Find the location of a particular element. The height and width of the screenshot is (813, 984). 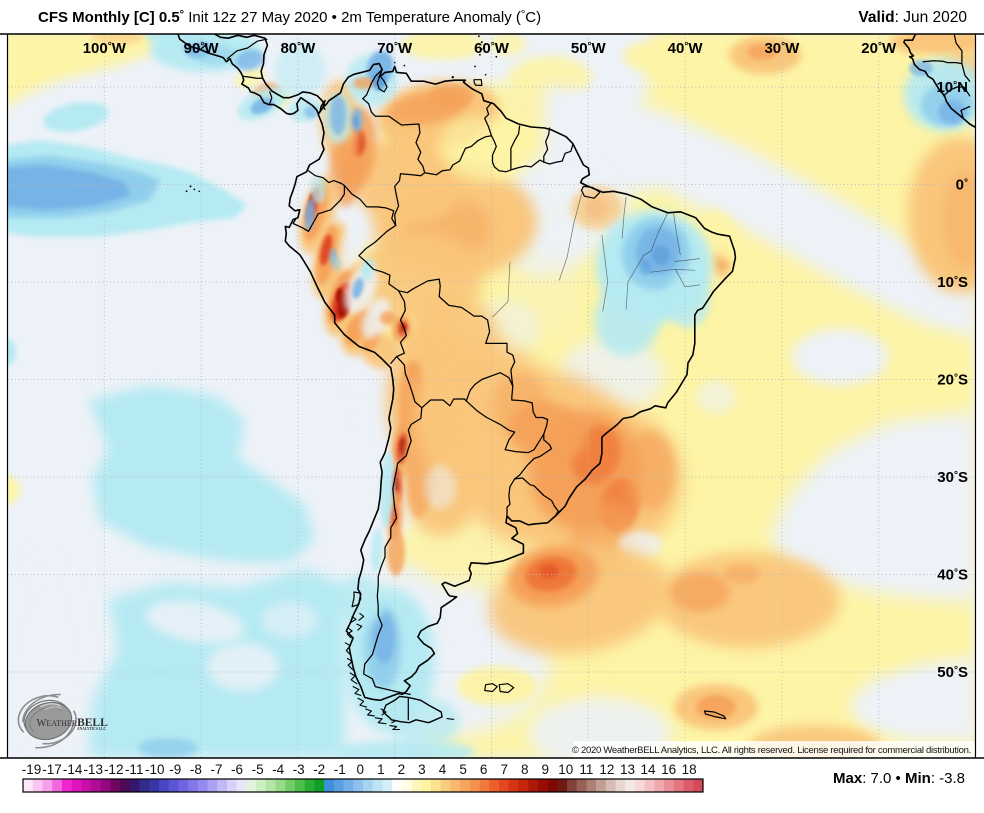

svg-text: -14 is located at coordinates (73, 769).